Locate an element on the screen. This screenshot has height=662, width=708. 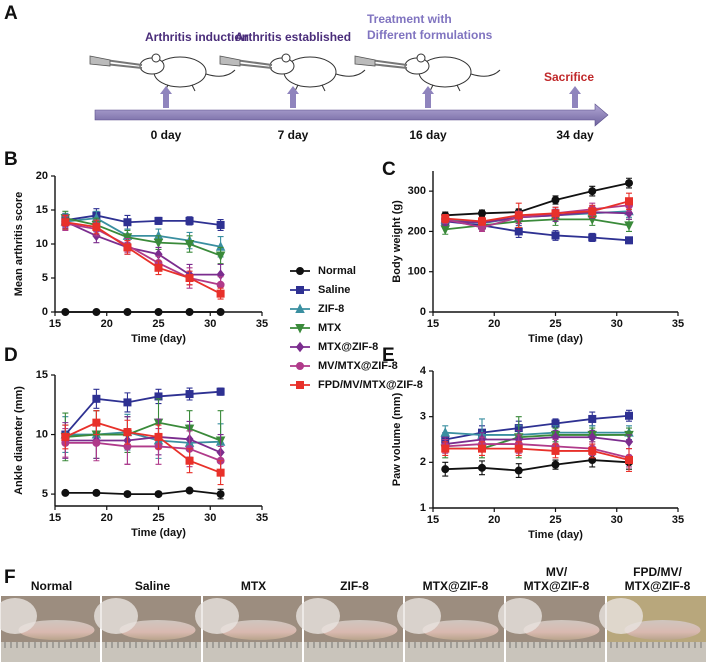
y-axis-label: Body weight (g) is located at coordinates (397, 241).